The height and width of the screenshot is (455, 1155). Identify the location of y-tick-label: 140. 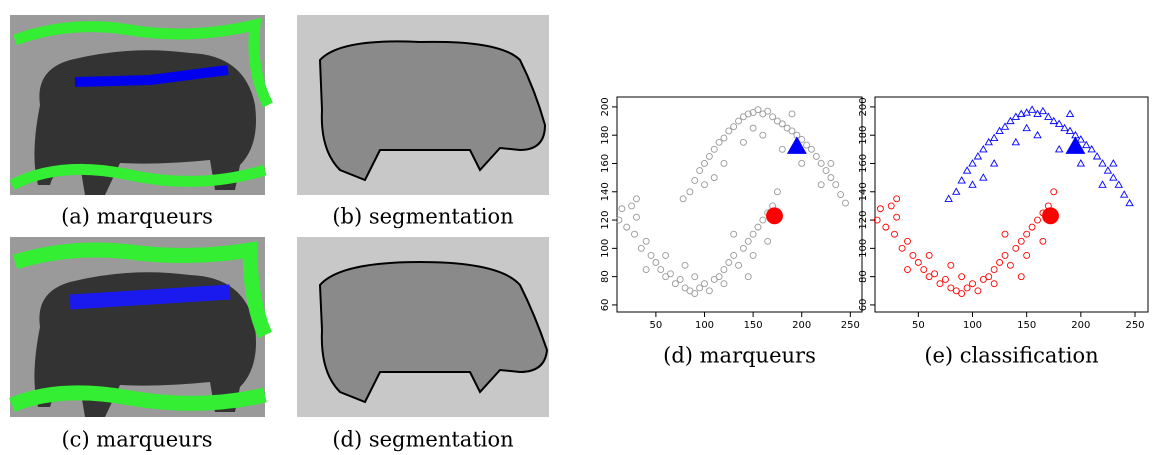
(605, 191).